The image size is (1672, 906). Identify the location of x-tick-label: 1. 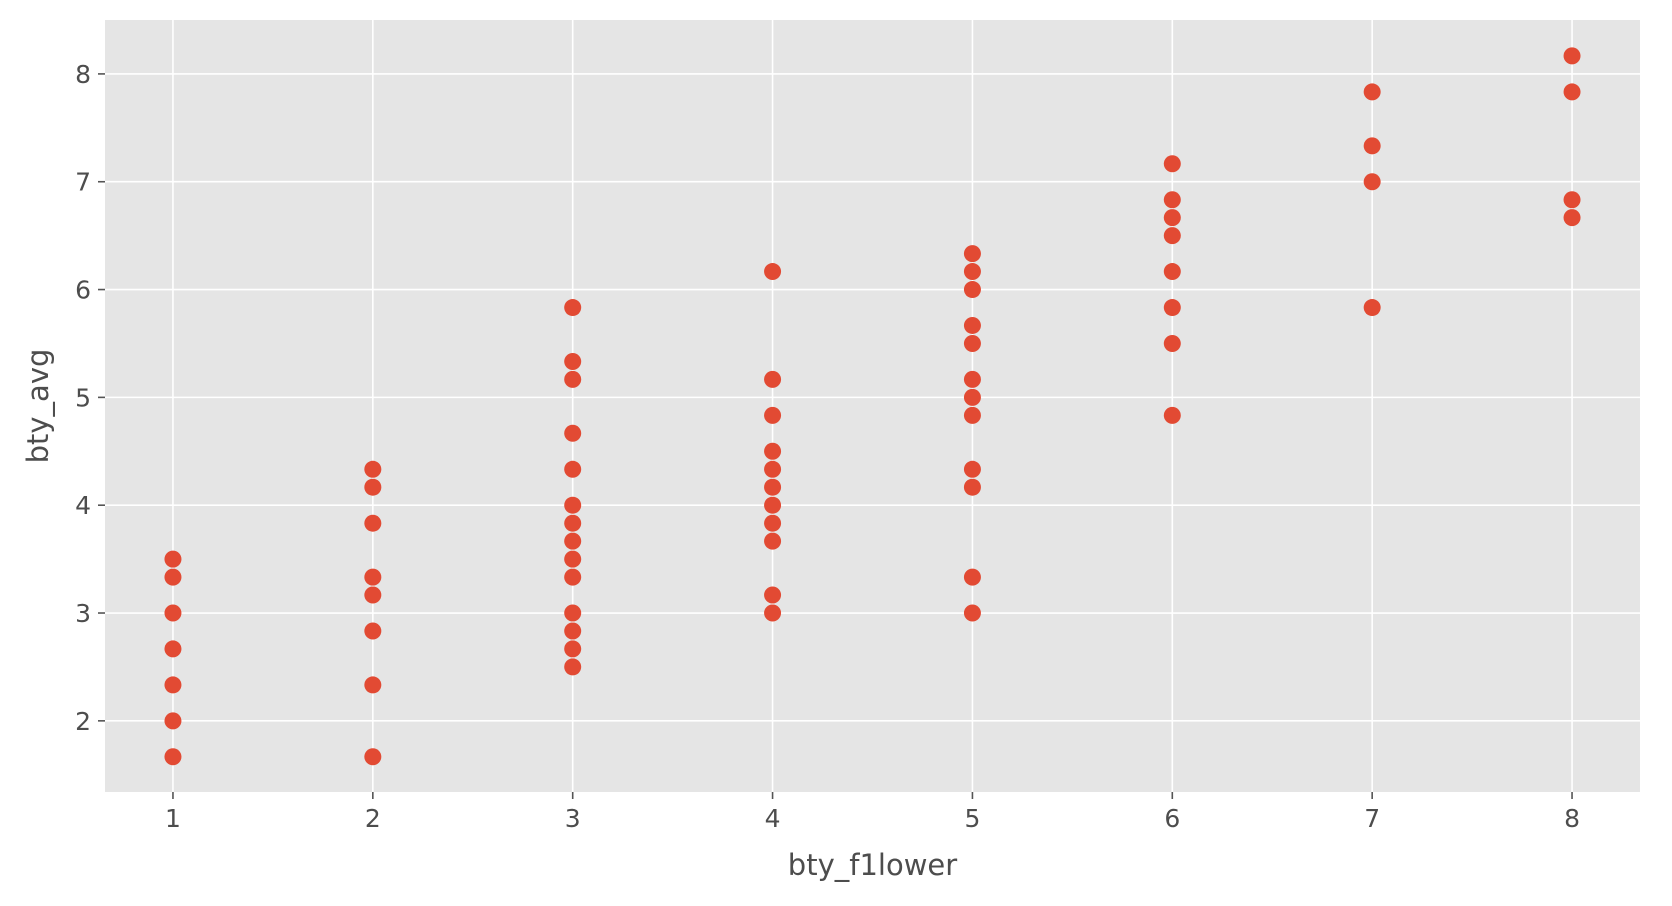
(173, 818).